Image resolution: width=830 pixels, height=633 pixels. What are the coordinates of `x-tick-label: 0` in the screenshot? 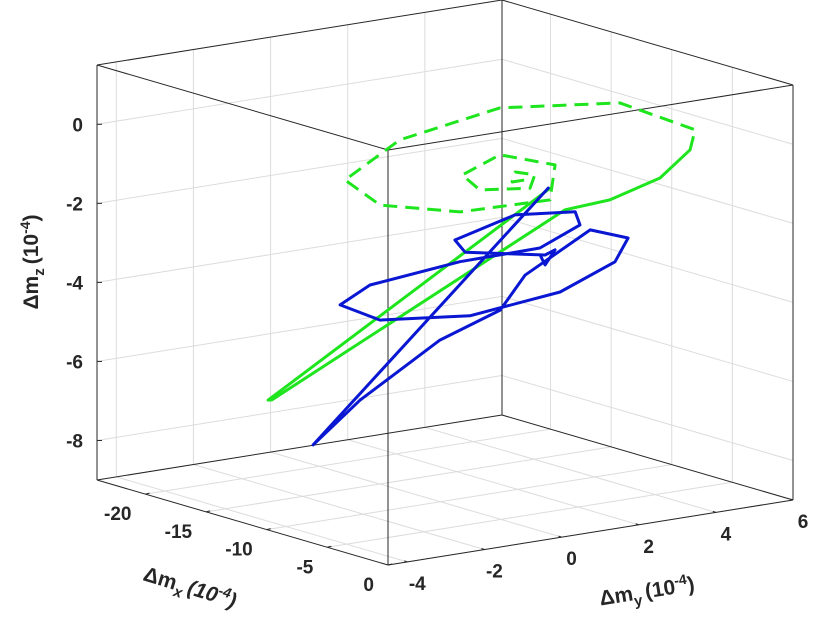 It's located at (368, 585).